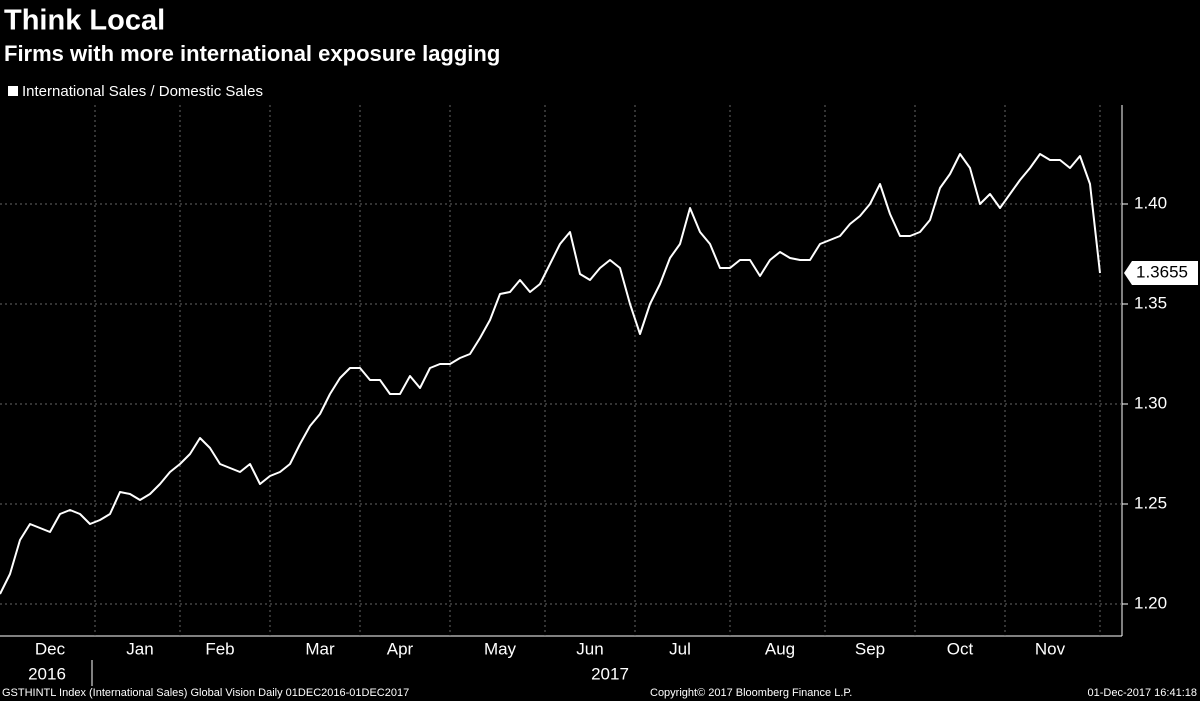 This screenshot has width=1200, height=701. Describe the element at coordinates (139, 648) in the screenshot. I see `x-tick-label: Jan` at that location.